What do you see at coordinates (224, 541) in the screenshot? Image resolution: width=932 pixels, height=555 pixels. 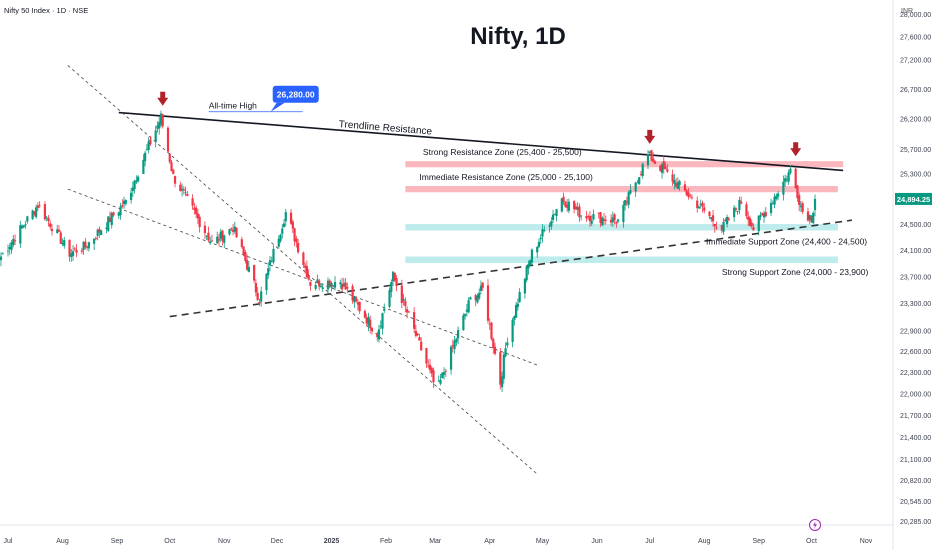 I see `x-tick-label: Nov` at bounding box center [224, 541].